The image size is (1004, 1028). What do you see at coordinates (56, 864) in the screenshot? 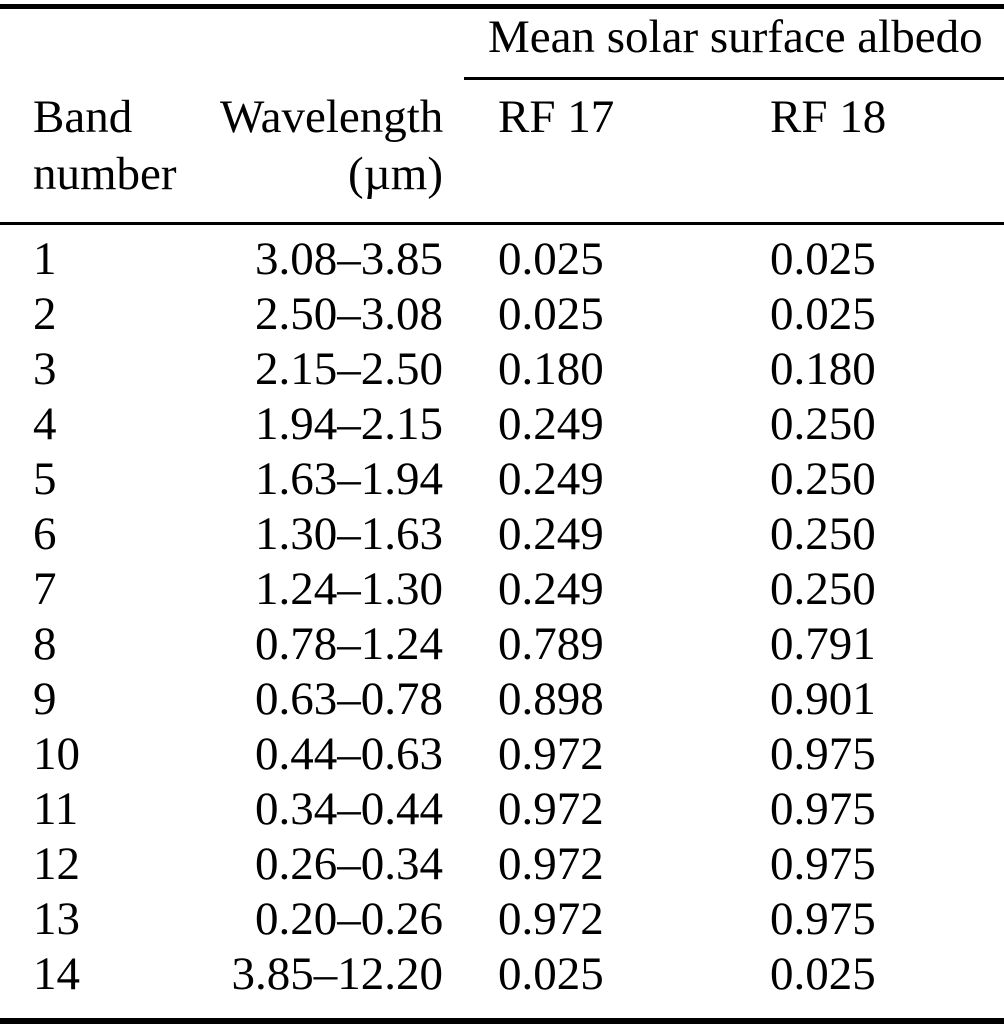
I see `band-cell: 12` at bounding box center [56, 864].